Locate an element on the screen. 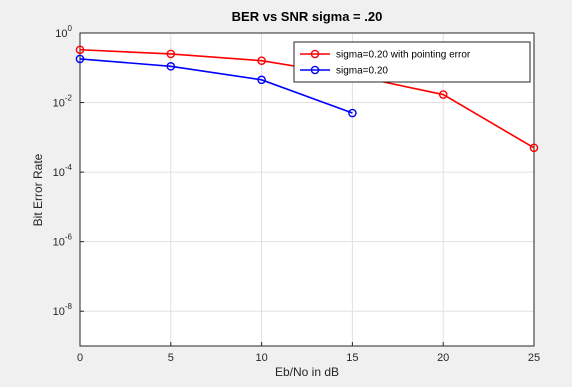 This screenshot has width=572, height=387. x-tick-label: 20 is located at coordinates (443, 358).